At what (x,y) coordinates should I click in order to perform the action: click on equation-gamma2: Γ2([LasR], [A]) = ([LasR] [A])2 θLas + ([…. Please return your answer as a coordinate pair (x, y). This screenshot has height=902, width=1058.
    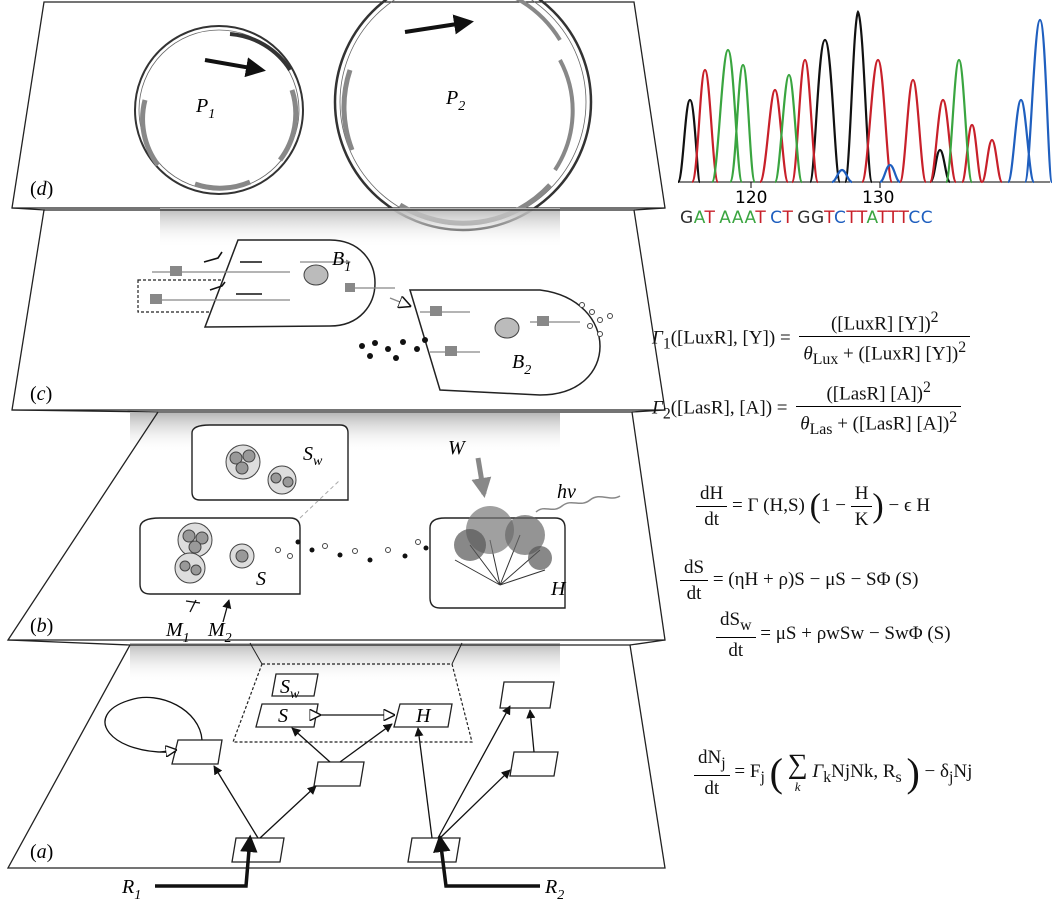
    Looking at the image, I should click on (807, 409).